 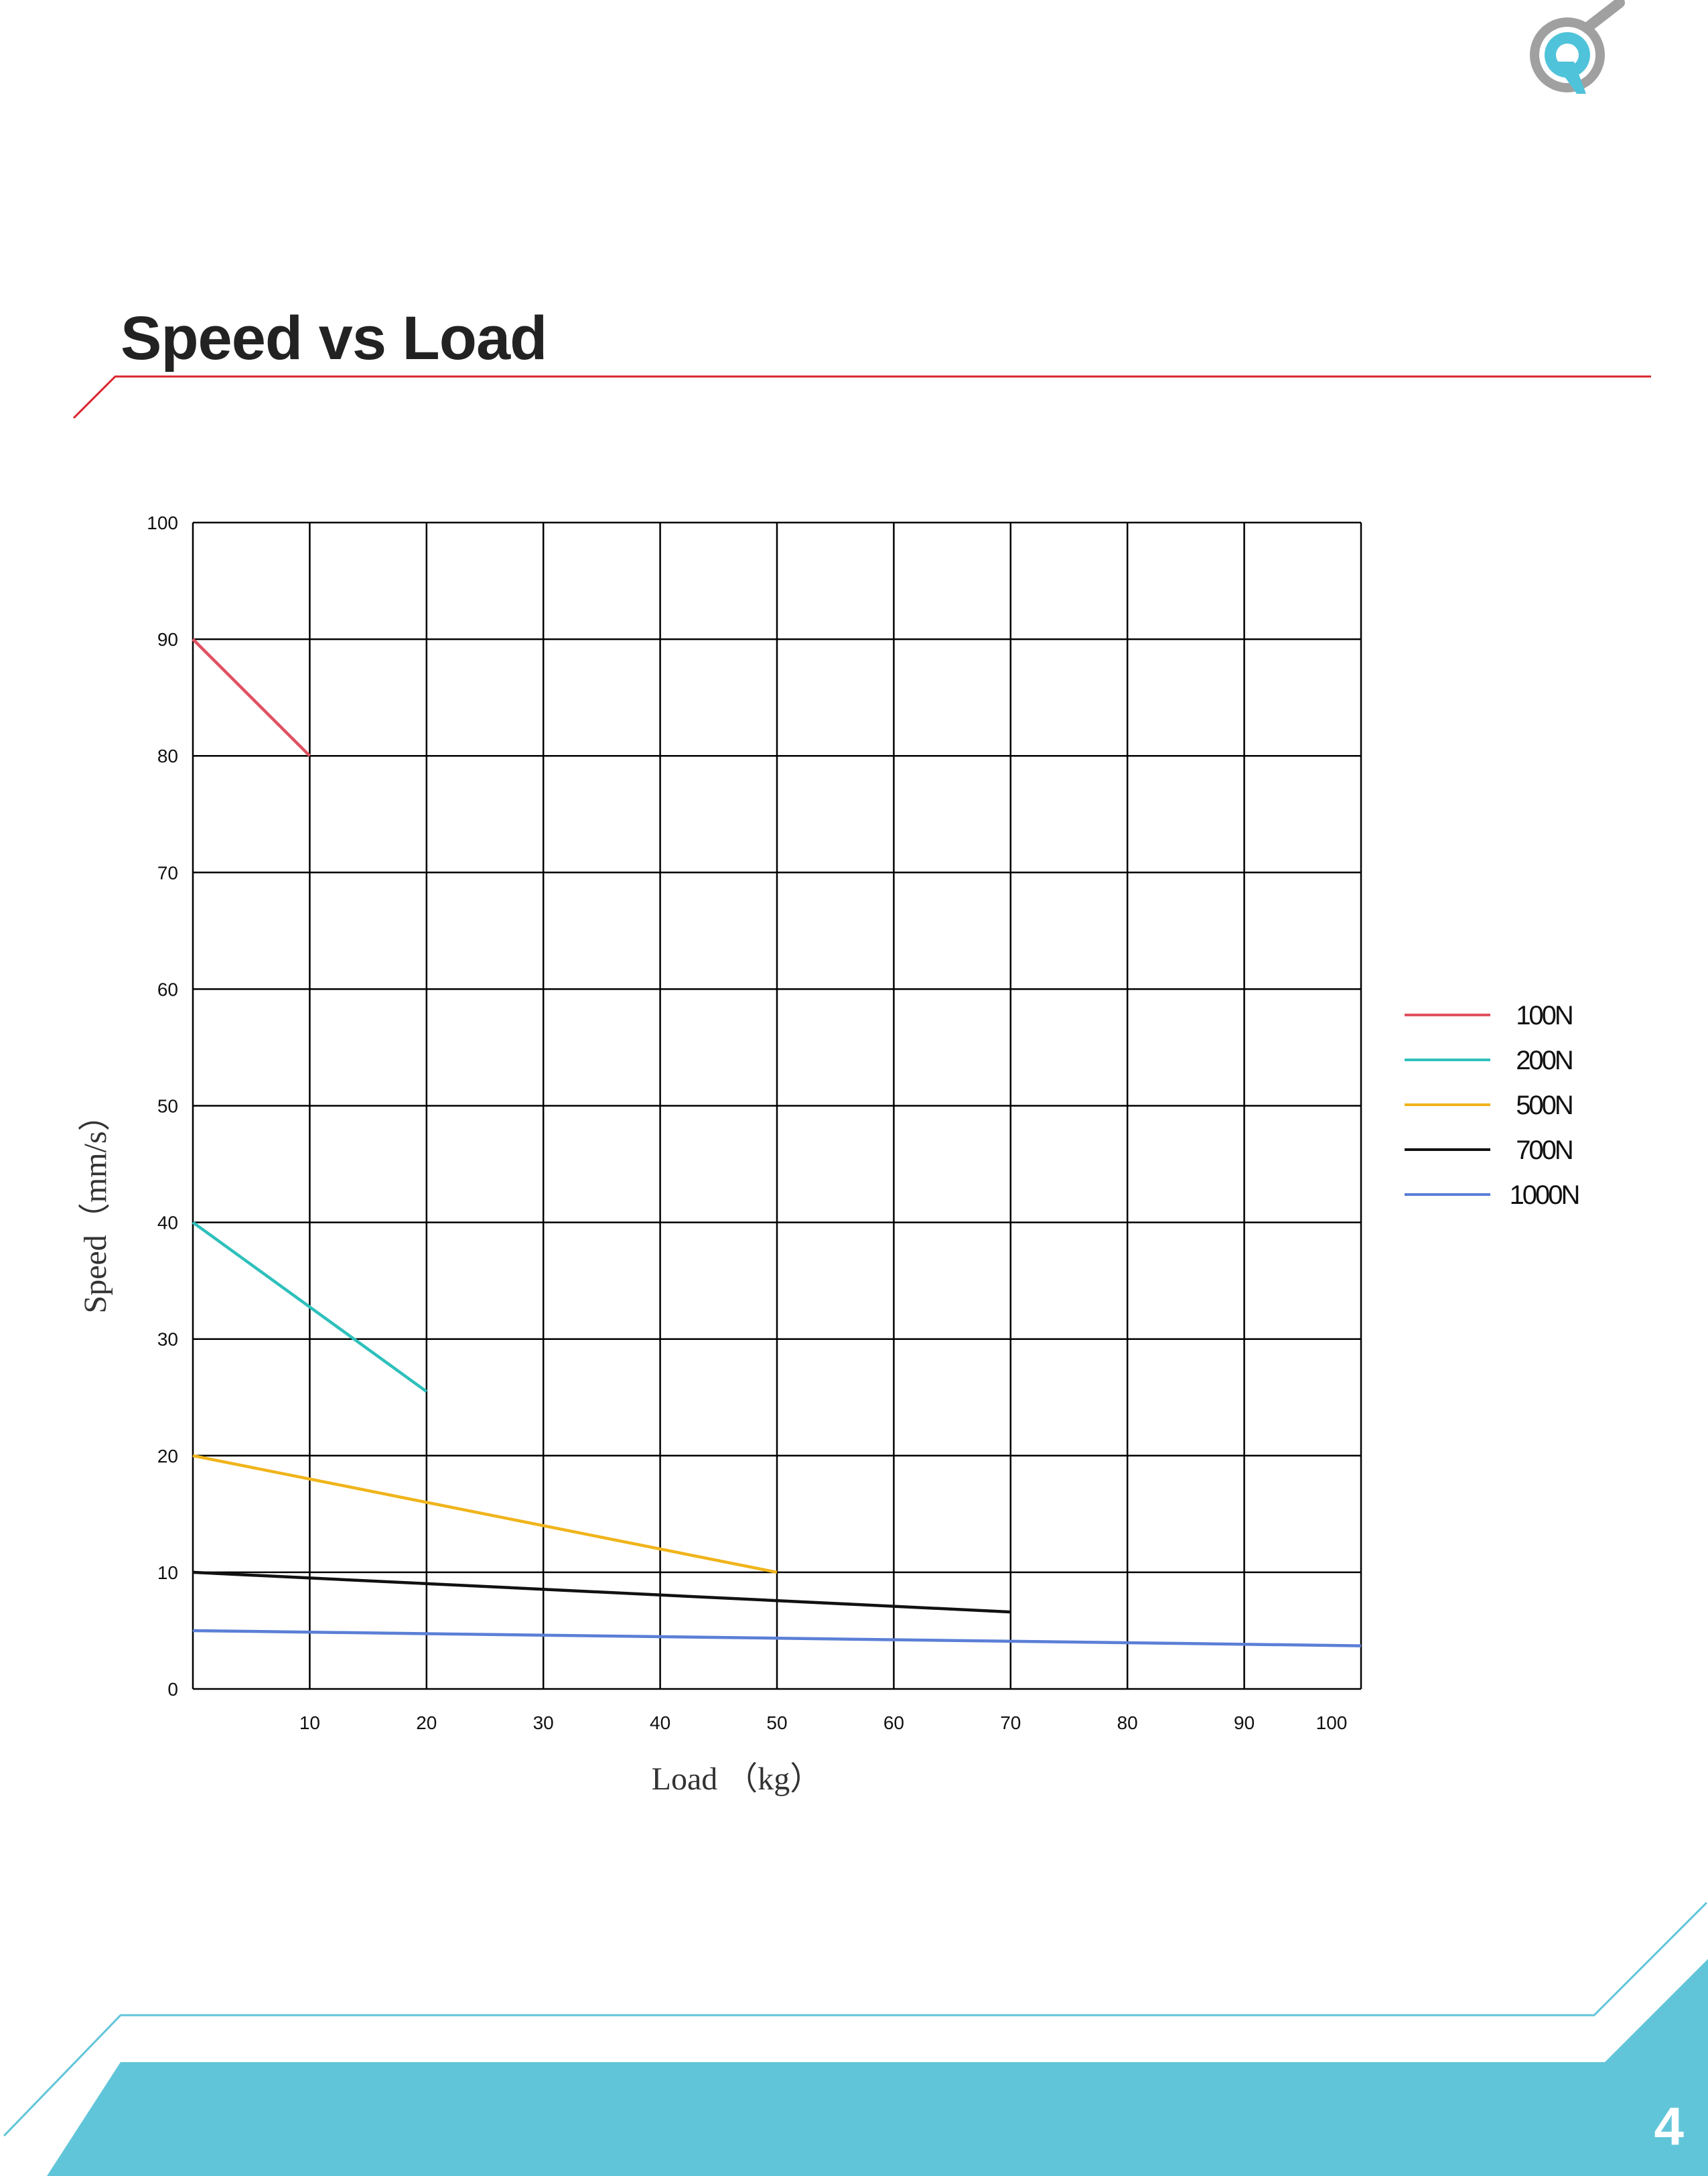 I want to click on title-underline, so click(x=862, y=397).